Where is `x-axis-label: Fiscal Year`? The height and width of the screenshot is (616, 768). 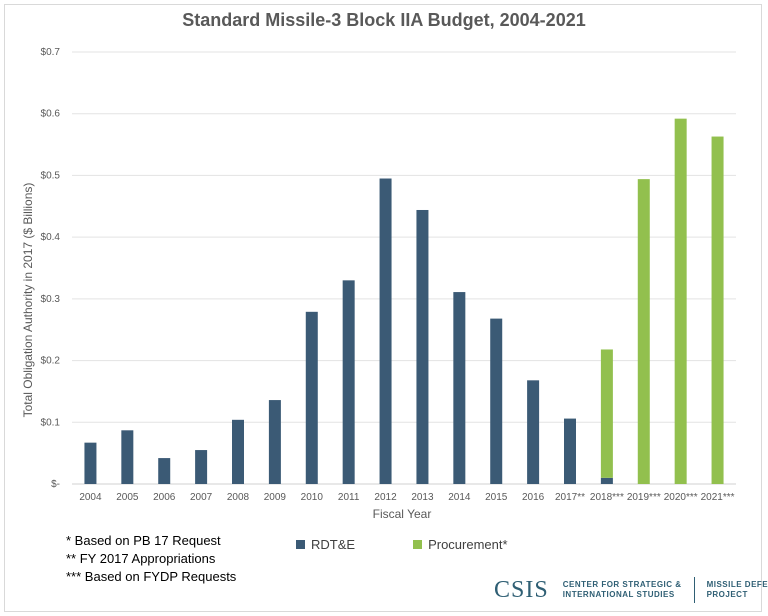
x-axis-label: Fiscal Year is located at coordinates (402, 514).